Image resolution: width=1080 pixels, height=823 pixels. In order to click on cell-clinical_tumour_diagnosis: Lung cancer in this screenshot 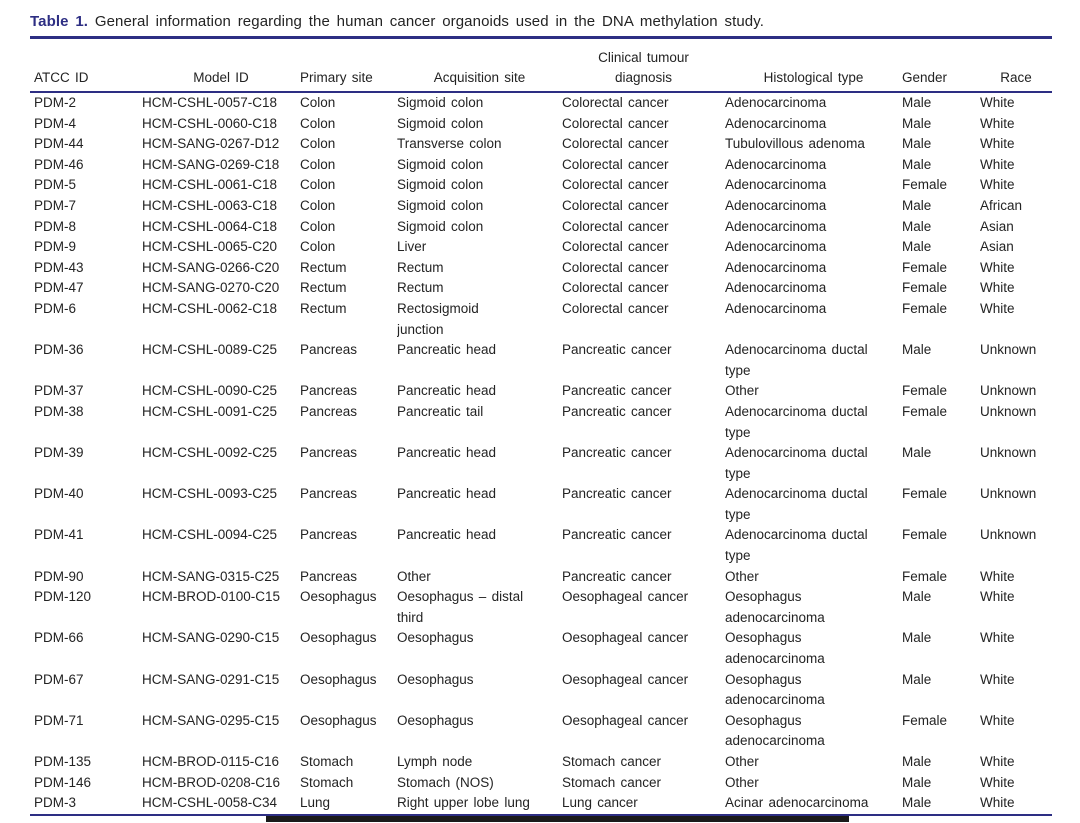, I will do `click(600, 803)`.